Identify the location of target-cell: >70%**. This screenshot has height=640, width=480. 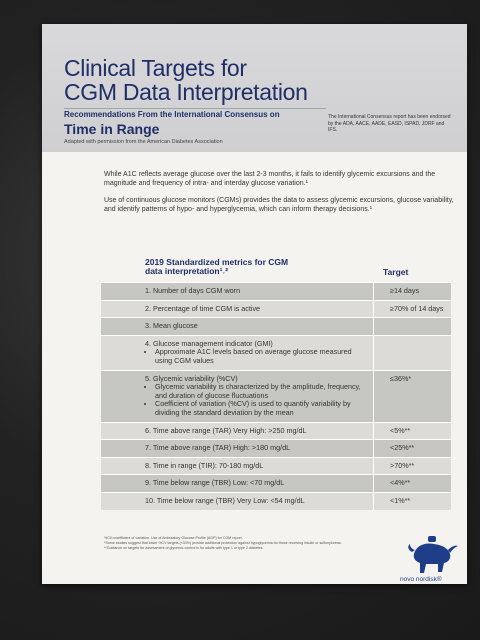
(412, 466).